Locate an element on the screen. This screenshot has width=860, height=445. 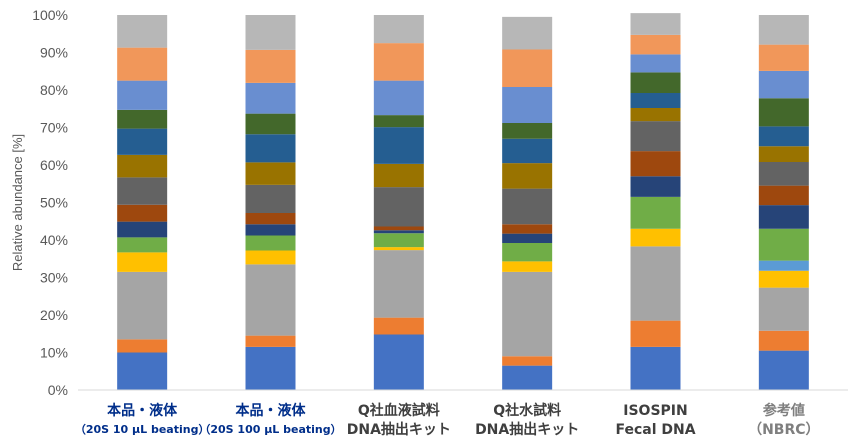
y-tick-label: 70% is located at coordinates (54, 128).